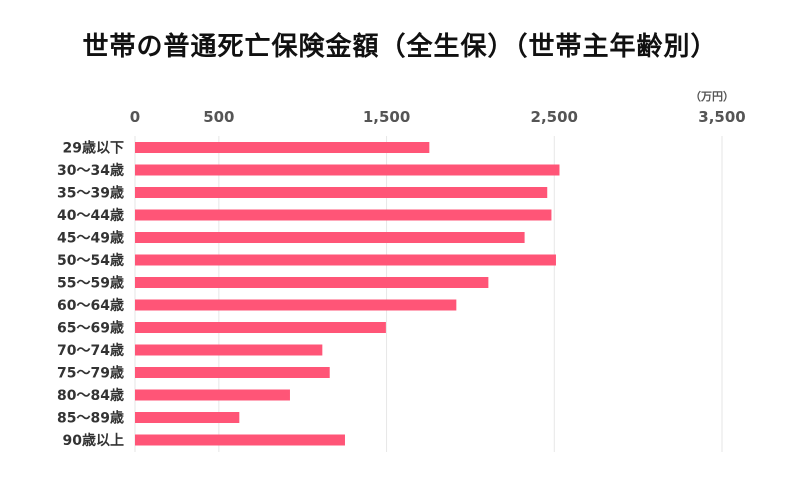  What do you see at coordinates (90, 215) in the screenshot?
I see `category-label: 40～44歳` at bounding box center [90, 215].